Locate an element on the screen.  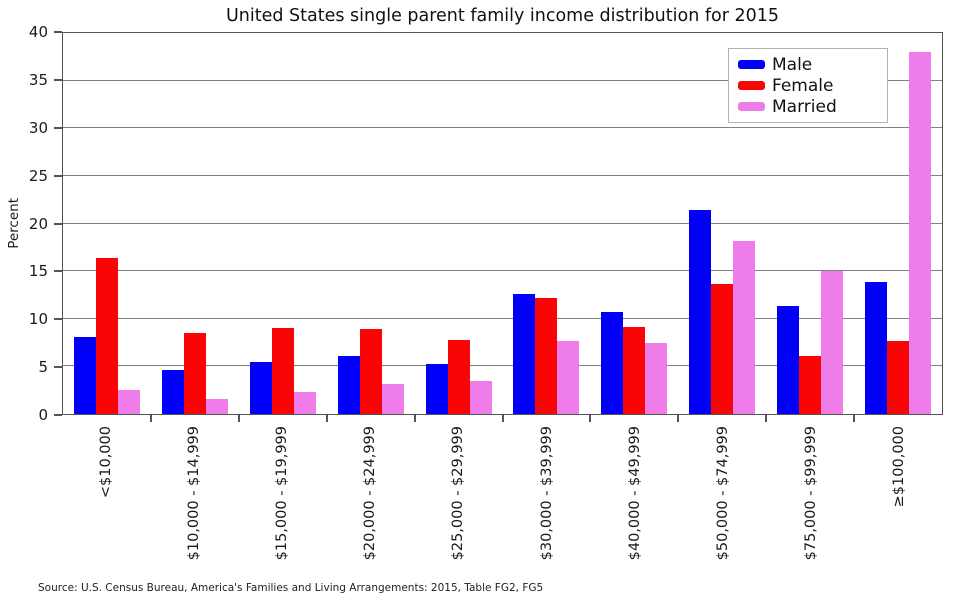
x-label-2: $15,000 - $19,999 is located at coordinates (282, 493).